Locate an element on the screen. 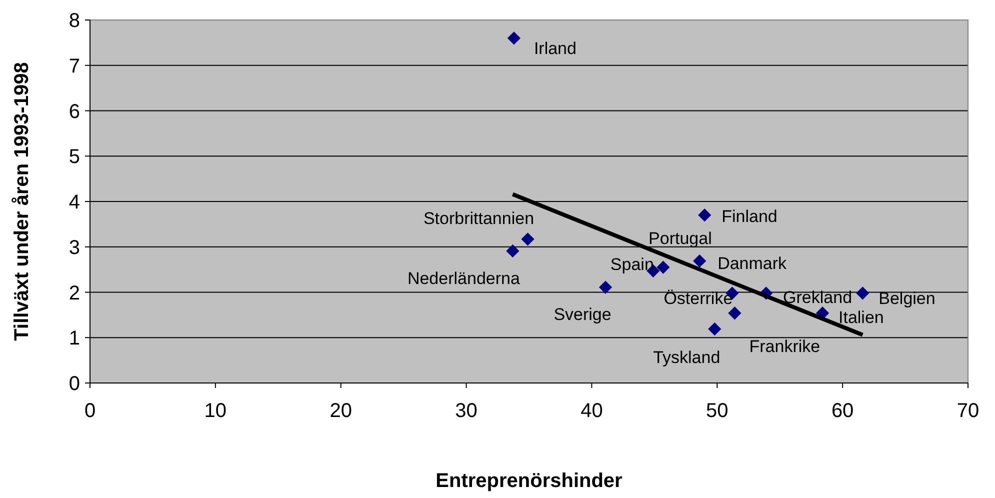 The height and width of the screenshot is (498, 995). y-tick-label: 7 is located at coordinates (74, 66).